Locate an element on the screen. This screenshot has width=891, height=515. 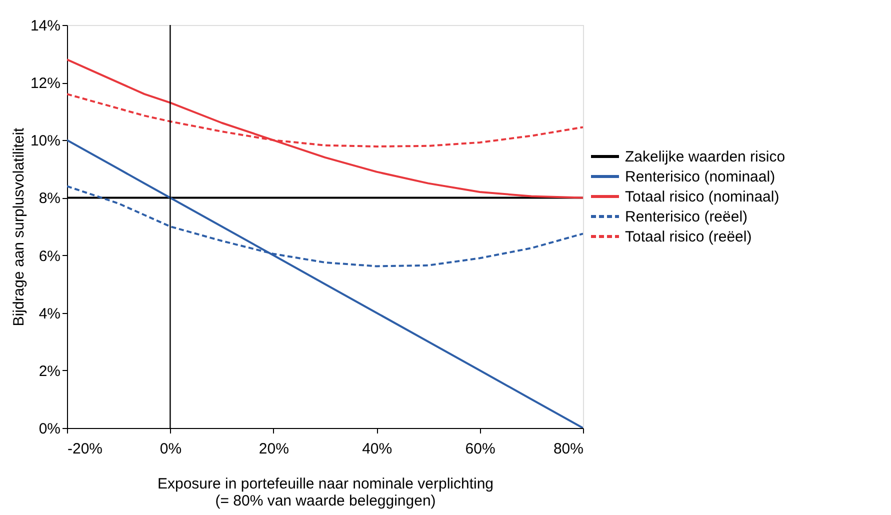
y-tick-label: 8% is located at coordinates (49, 199).